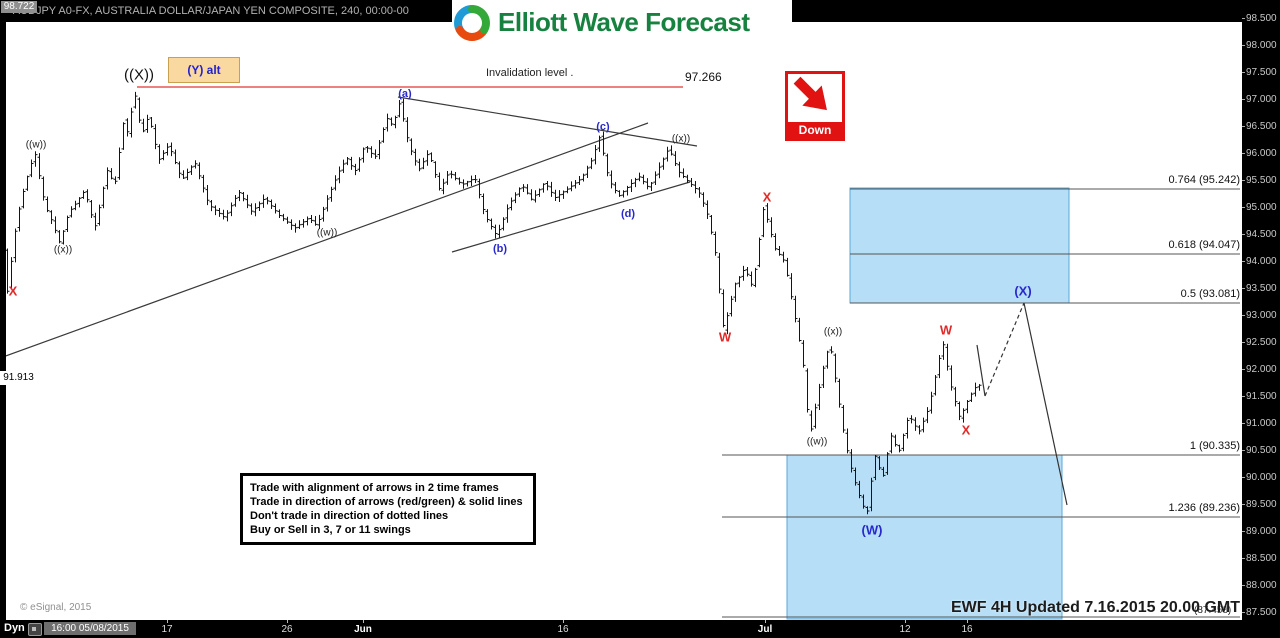 Image resolution: width=1280 pixels, height=638 pixels. I want to click on price-axis-label: 97.500, so click(1261, 72).